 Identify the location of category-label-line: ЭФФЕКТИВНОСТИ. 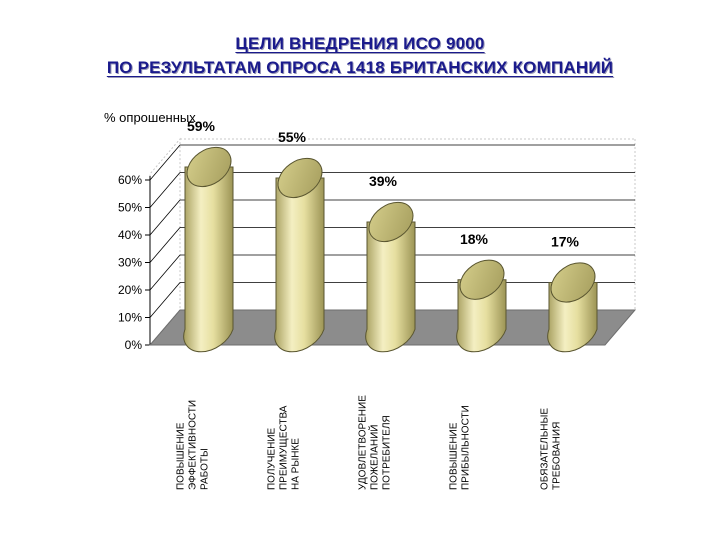
(193, 445).